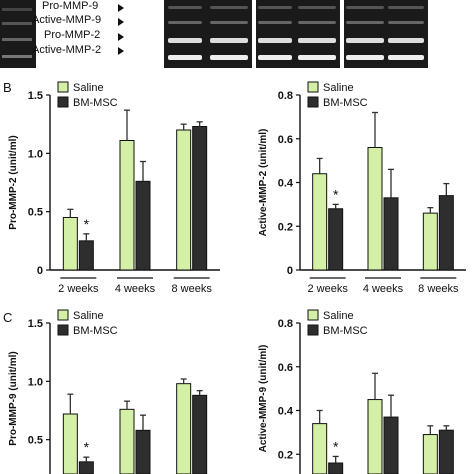  What do you see at coordinates (8, 317) in the screenshot?
I see `panel-letter-c: C` at bounding box center [8, 317].